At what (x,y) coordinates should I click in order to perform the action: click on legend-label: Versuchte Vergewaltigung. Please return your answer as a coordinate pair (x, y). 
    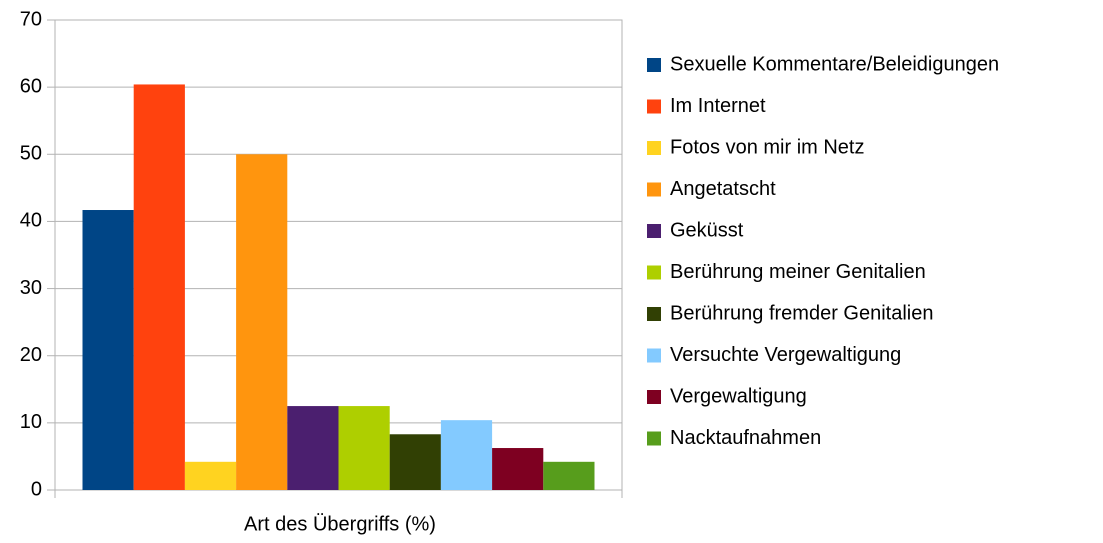
    Looking at the image, I should click on (785, 355).